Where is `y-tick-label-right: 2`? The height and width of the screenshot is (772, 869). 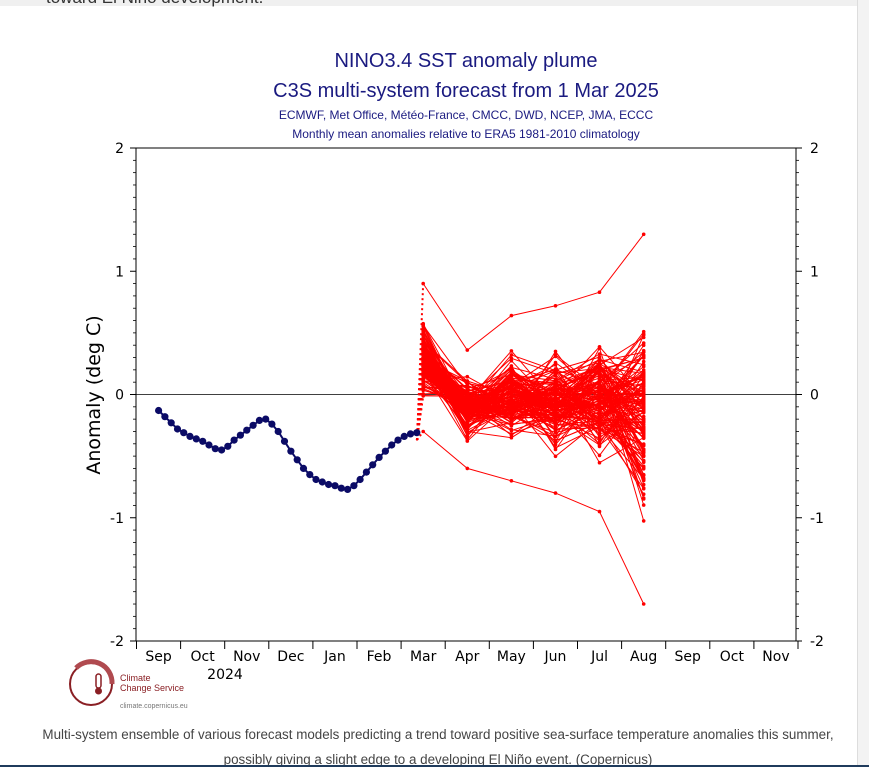
y-tick-label-right: 2 is located at coordinates (814, 149).